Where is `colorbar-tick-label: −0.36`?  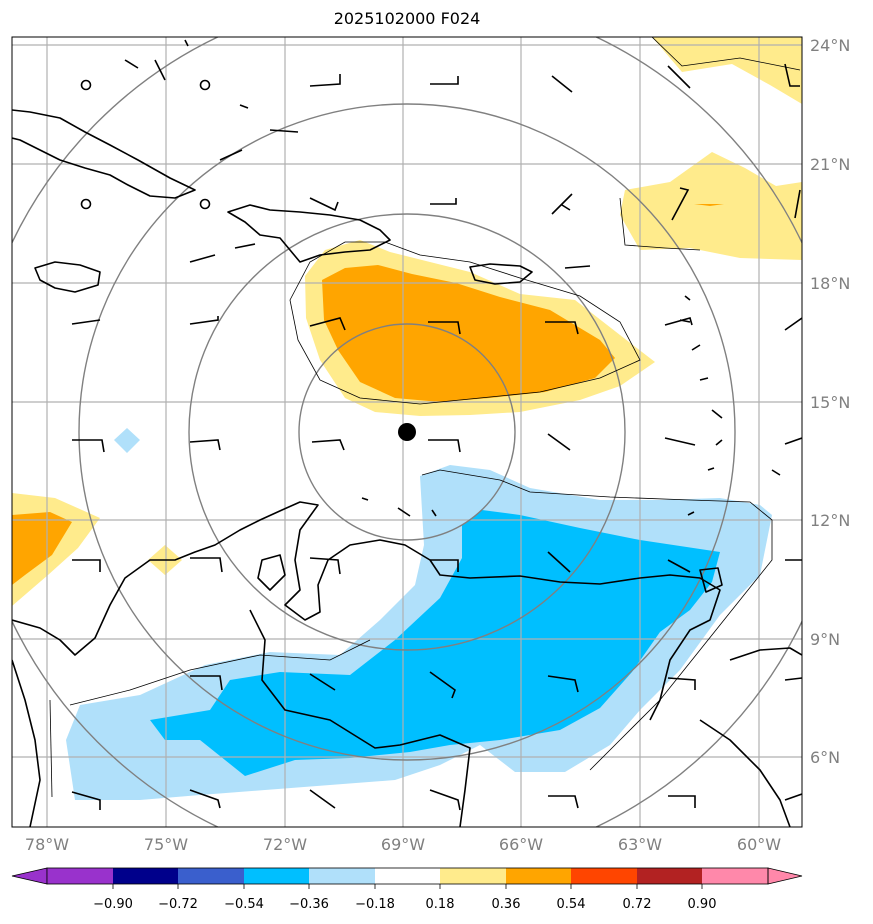 colorbar-tick-label: −0.36 is located at coordinates (309, 904).